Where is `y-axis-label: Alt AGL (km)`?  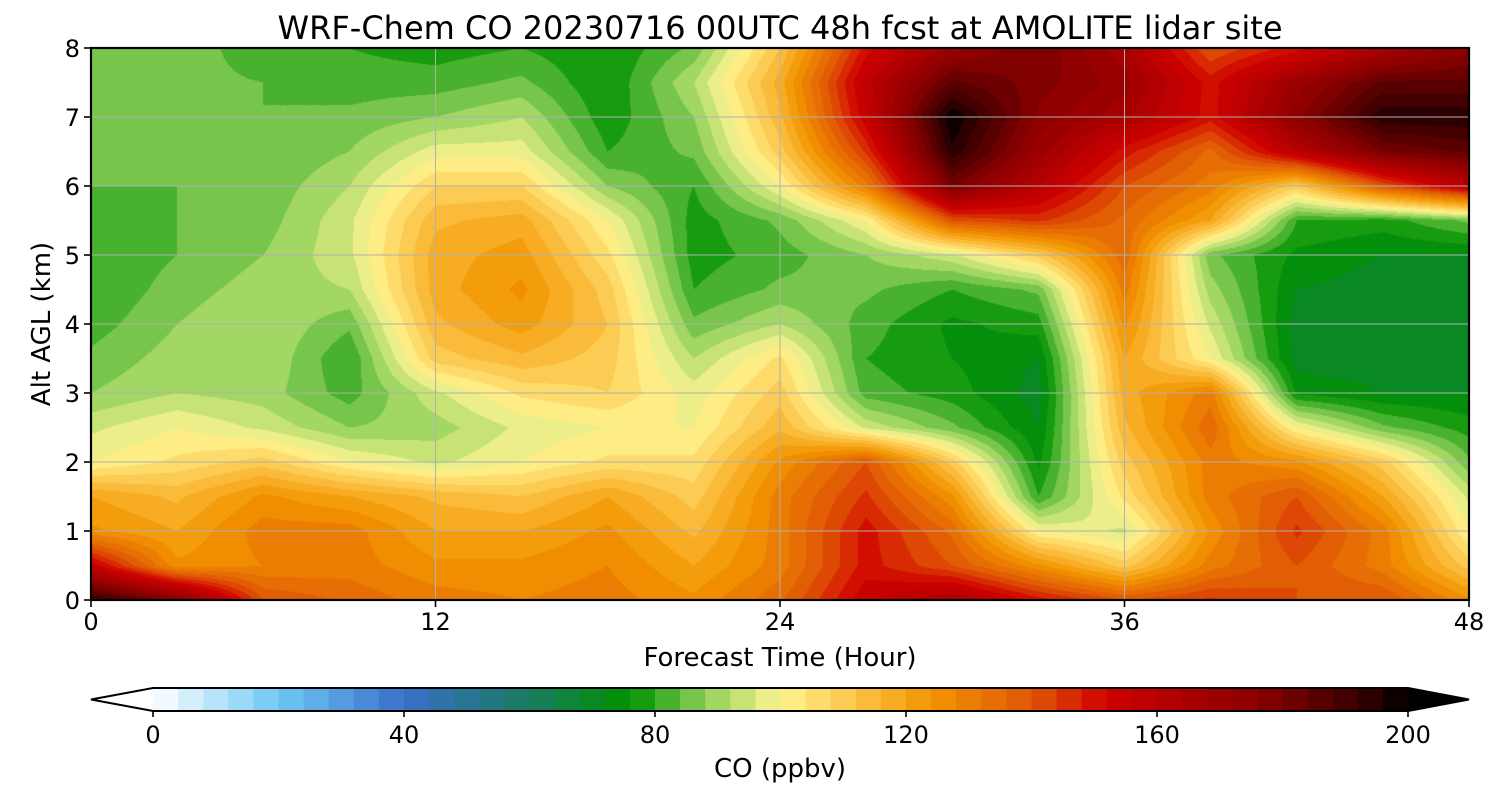
y-axis-label: Alt AGL (km) is located at coordinates (42, 324).